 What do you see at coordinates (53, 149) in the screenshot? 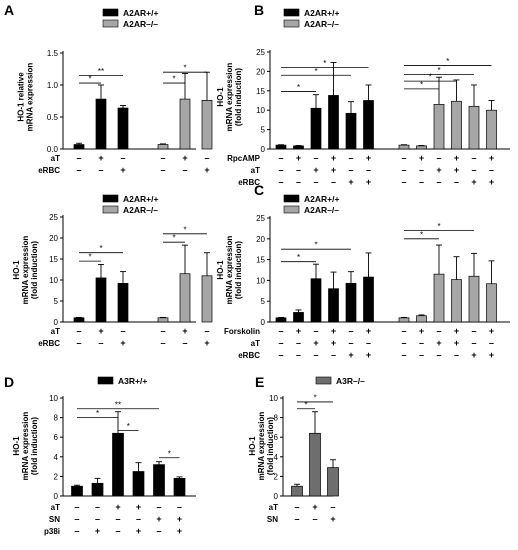
I see `y-tick-label: 0.0` at bounding box center [53, 149].